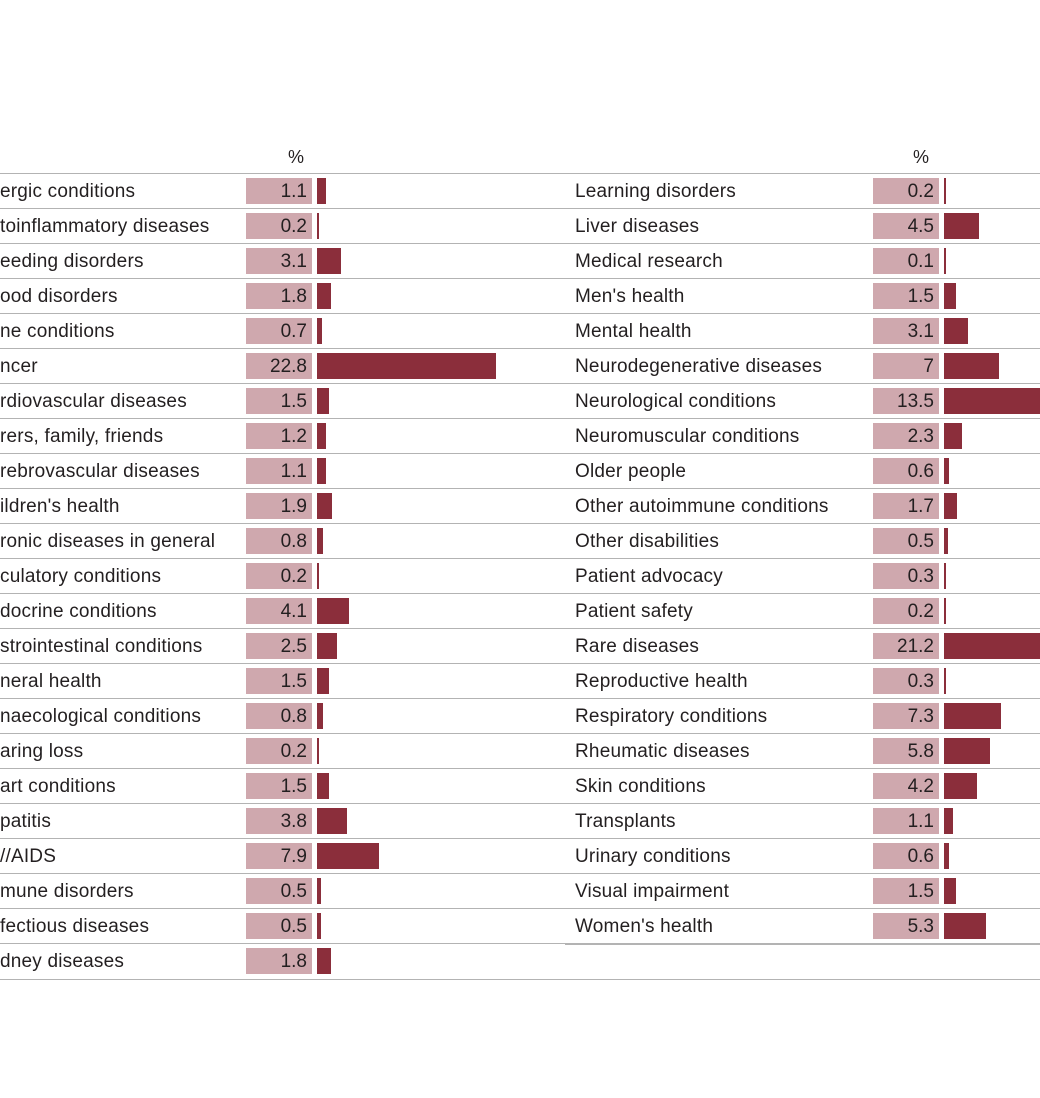  I want to click on table-row: patitis 3.8, so click(520, 821).